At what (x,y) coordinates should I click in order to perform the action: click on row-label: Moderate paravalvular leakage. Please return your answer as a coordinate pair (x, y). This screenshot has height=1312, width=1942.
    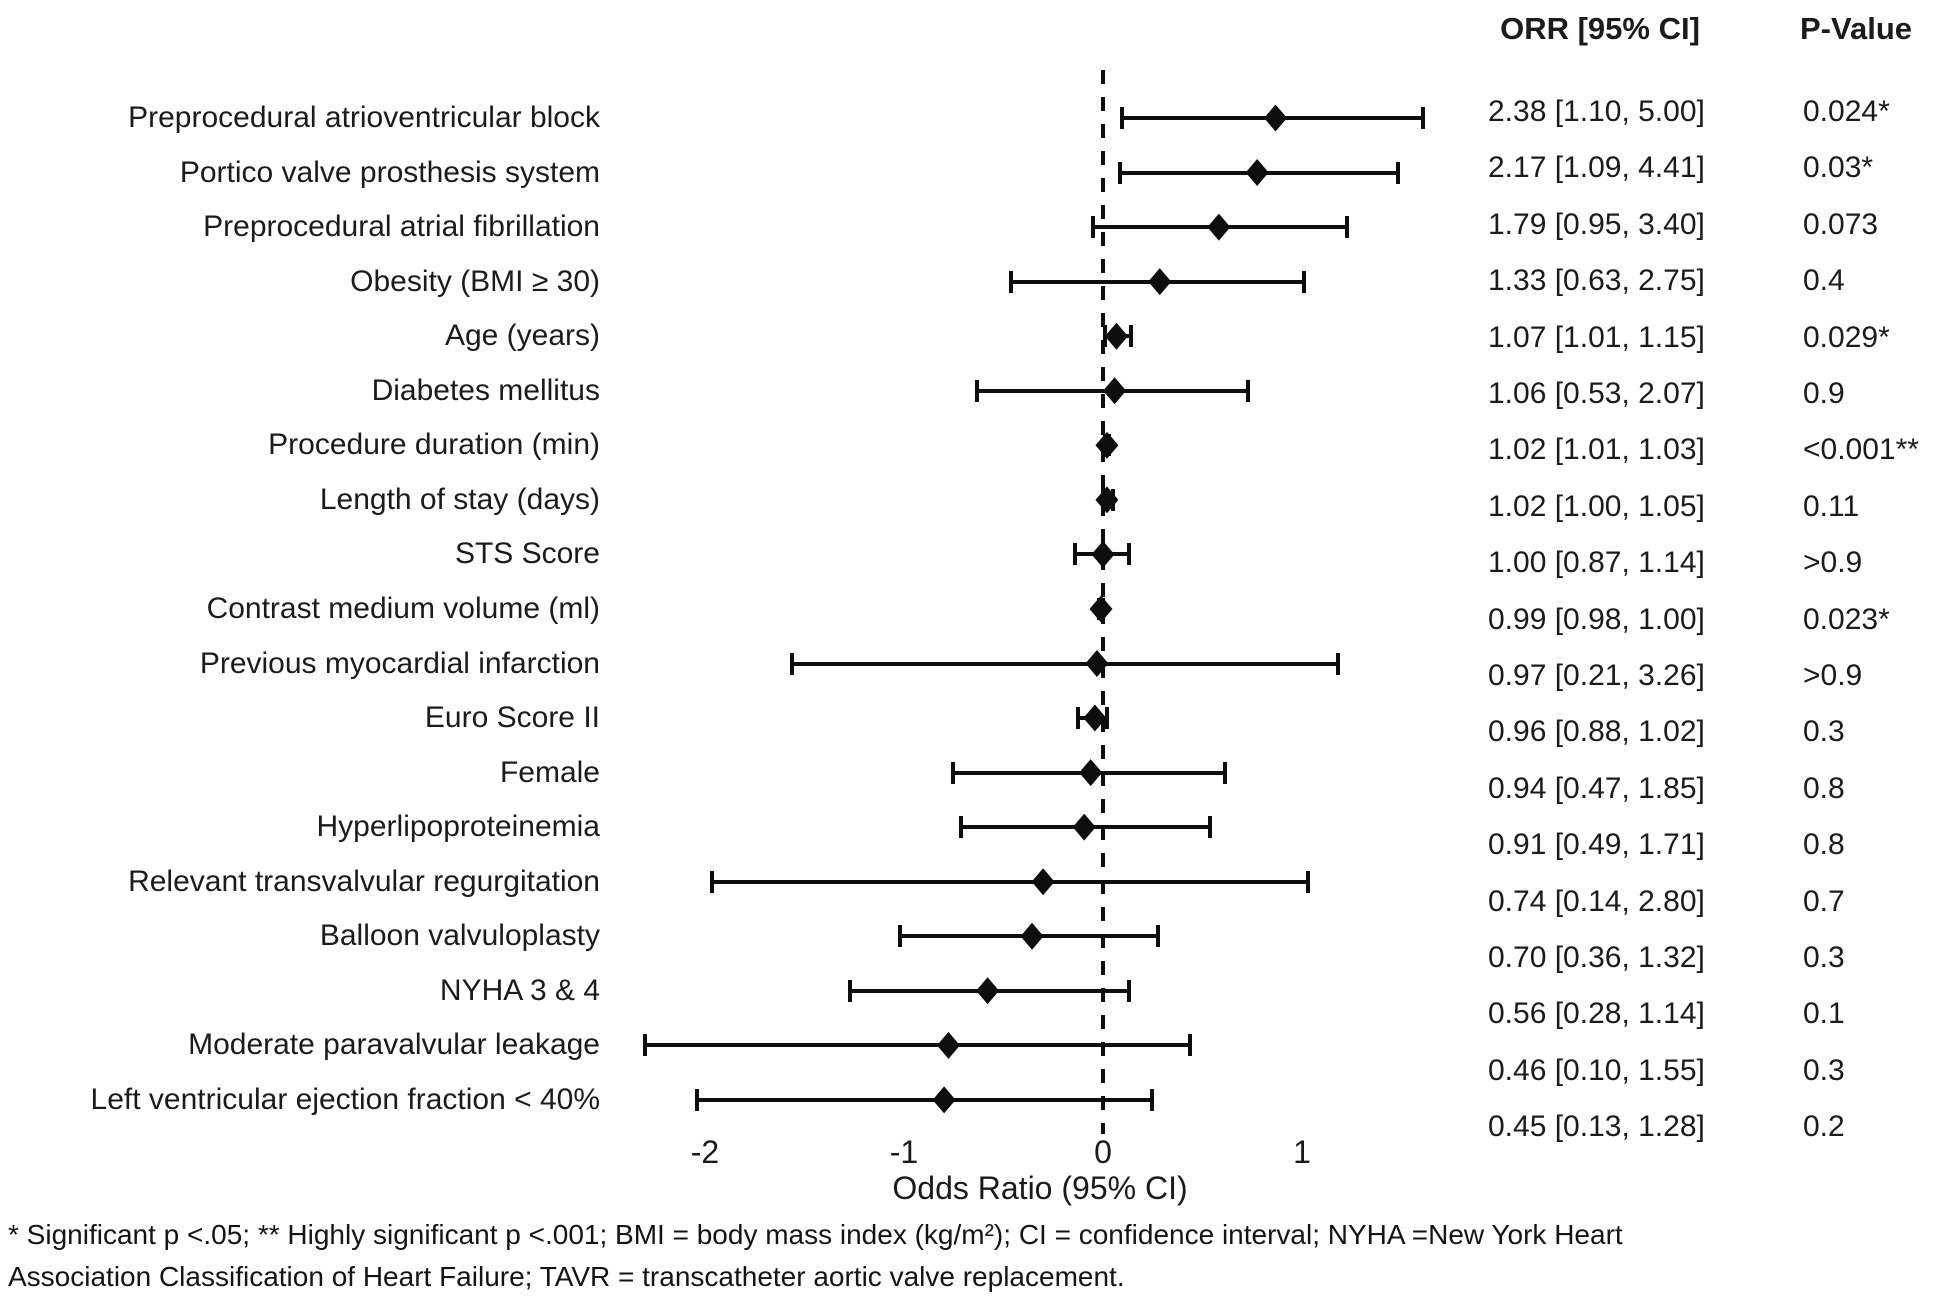
    Looking at the image, I should click on (394, 1045).